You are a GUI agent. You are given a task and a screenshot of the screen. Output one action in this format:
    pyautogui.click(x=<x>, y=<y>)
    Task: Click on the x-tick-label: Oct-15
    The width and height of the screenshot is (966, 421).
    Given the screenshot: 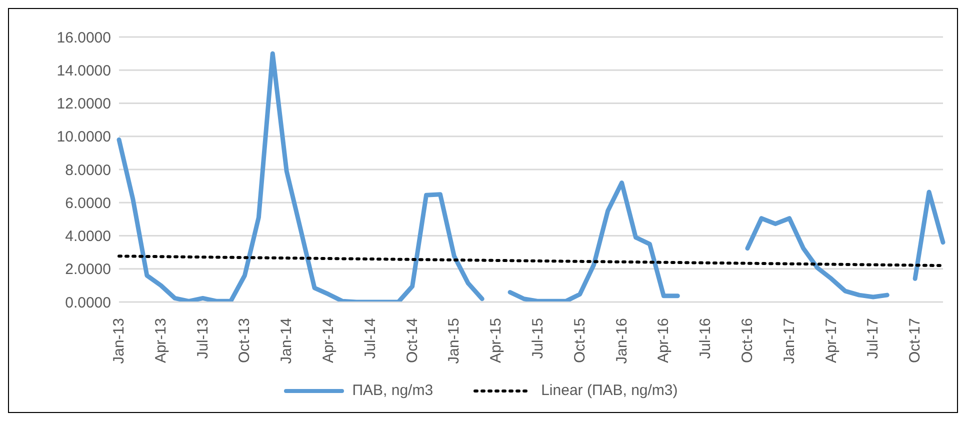 What is the action you would take?
    pyautogui.click(x=579, y=341)
    